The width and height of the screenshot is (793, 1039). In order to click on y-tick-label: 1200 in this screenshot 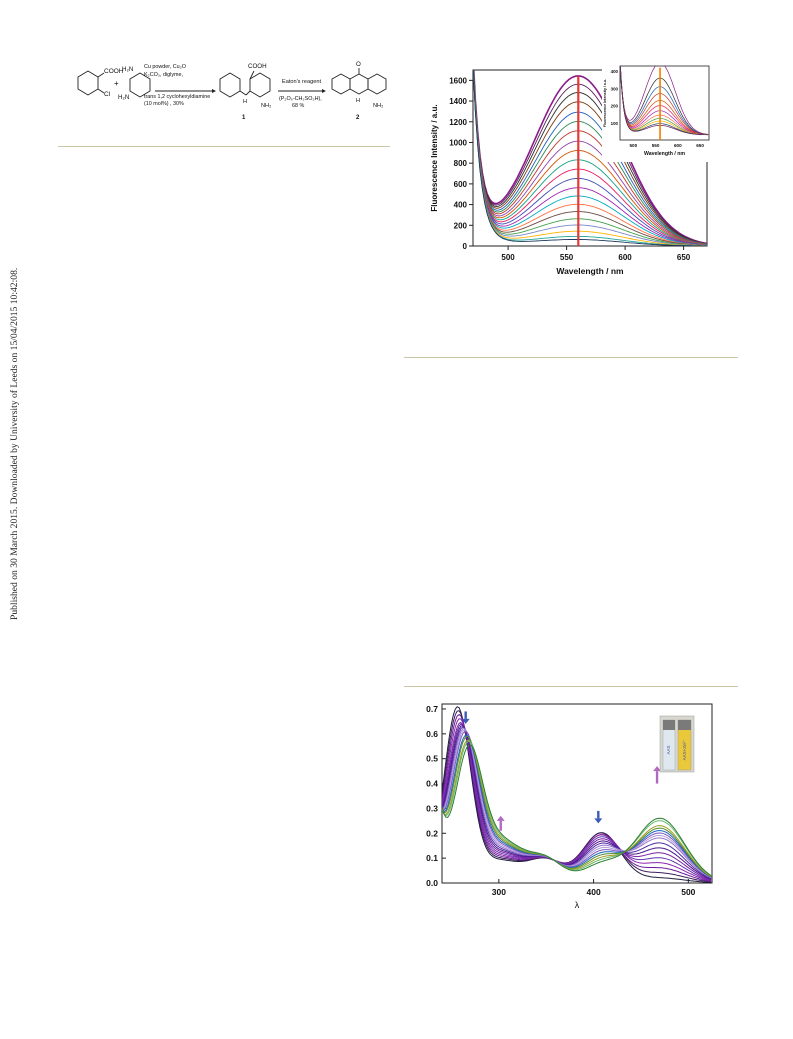, I will do `click(458, 122)`.